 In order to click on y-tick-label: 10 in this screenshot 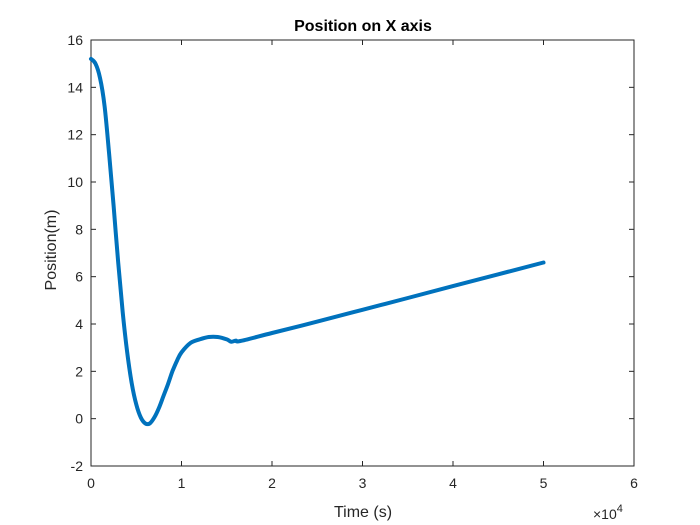, I will do `click(75, 182)`.